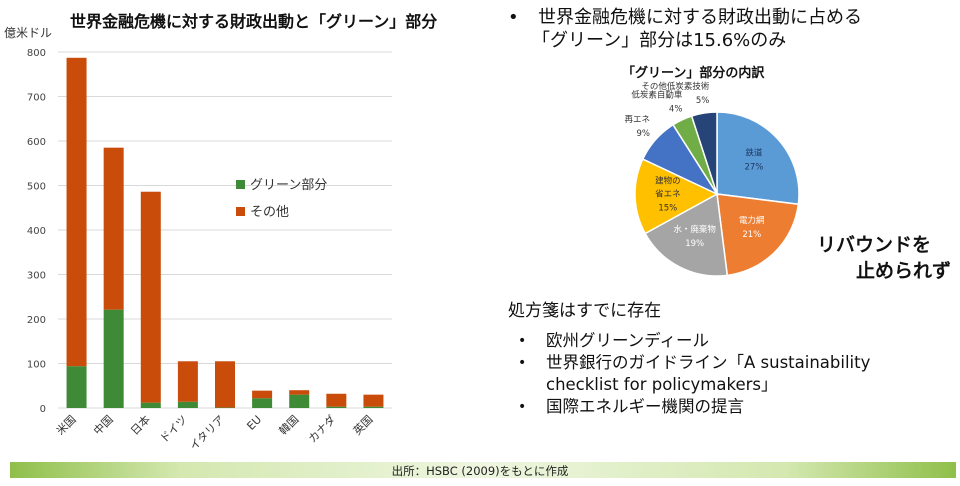 The width and height of the screenshot is (960, 486). I want to click on x-tick-label: 米国, so click(66, 425).